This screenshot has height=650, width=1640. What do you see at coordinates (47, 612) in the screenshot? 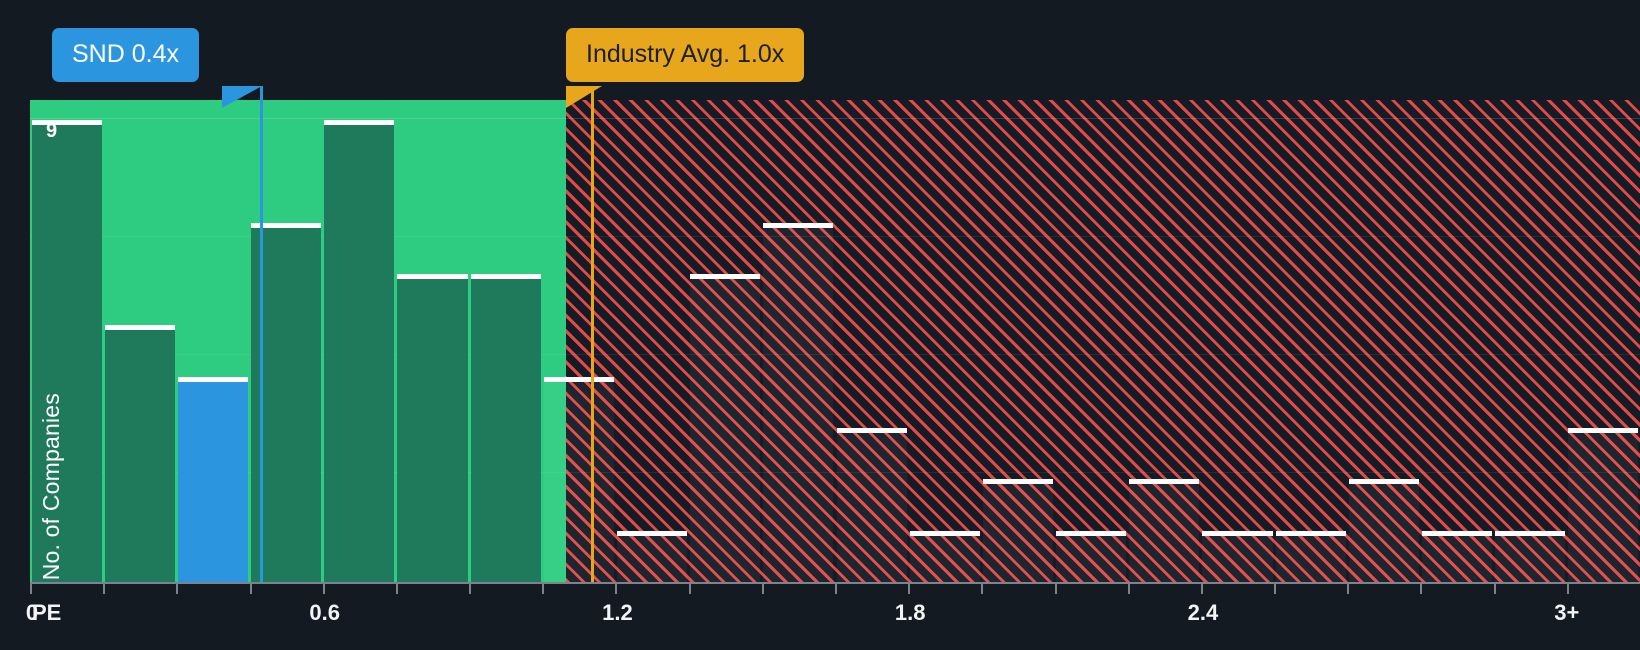
I see `x-axis-title: PE` at bounding box center [47, 612].